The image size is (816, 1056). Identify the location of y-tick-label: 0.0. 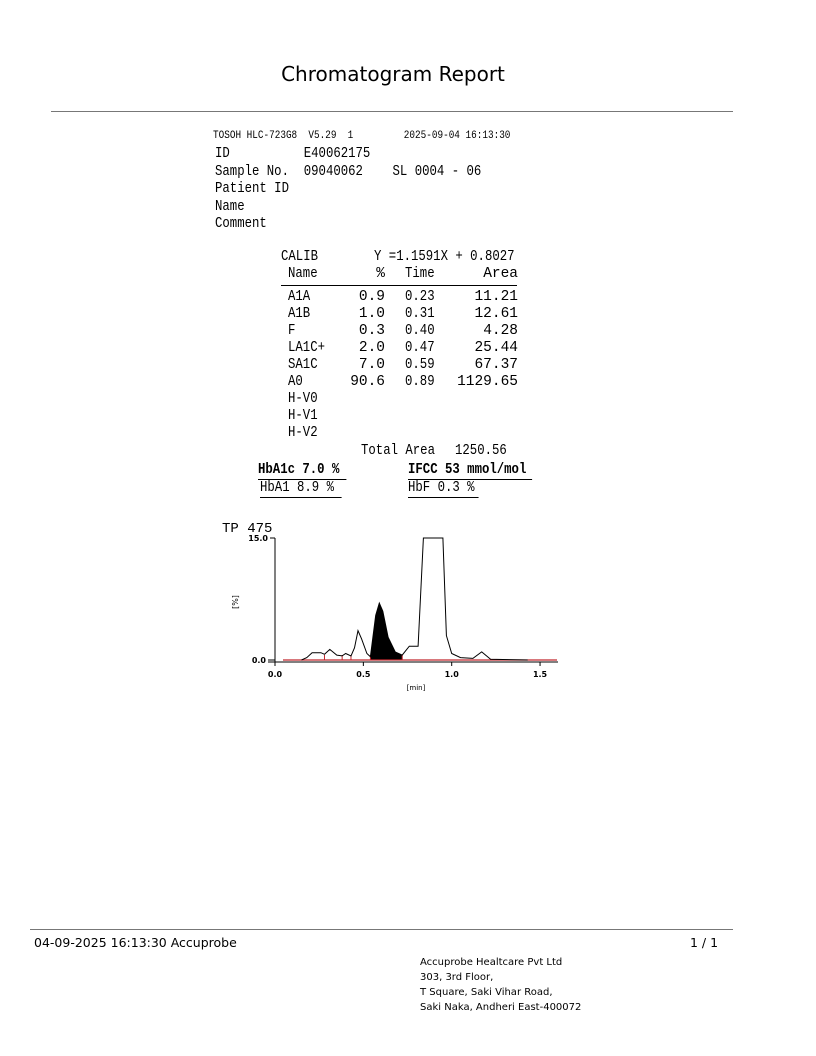
(259, 660).